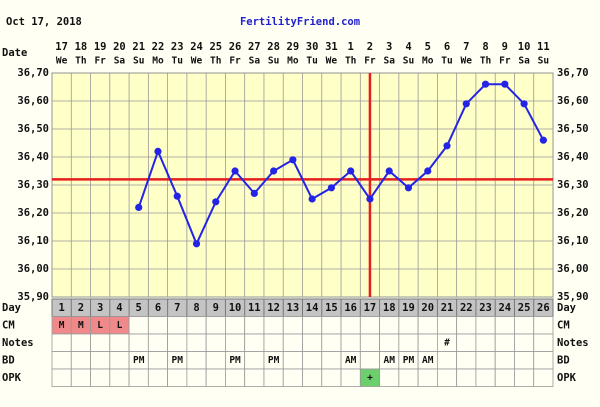  What do you see at coordinates (485, 47) in the screenshot?
I see `date: 8` at bounding box center [485, 47].